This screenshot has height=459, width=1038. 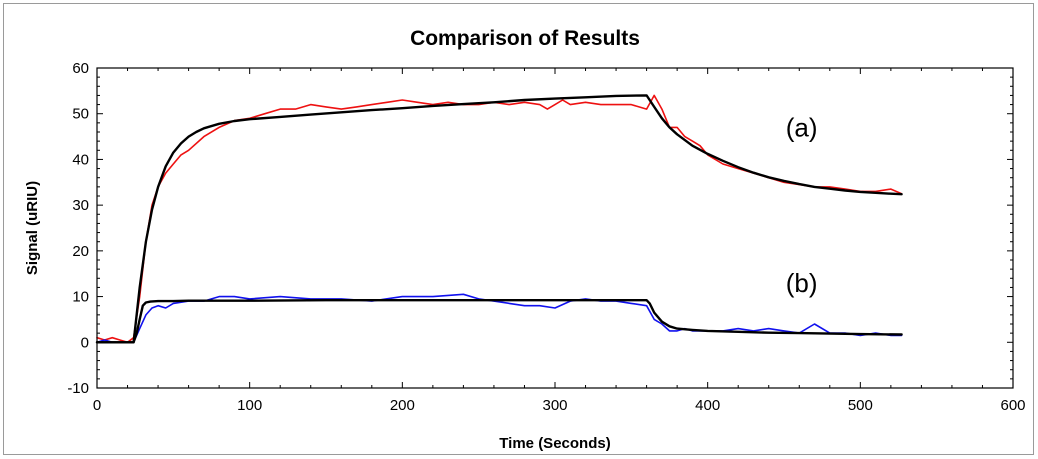 What do you see at coordinates (860, 405) in the screenshot?
I see `x-tick-label: 500` at bounding box center [860, 405].